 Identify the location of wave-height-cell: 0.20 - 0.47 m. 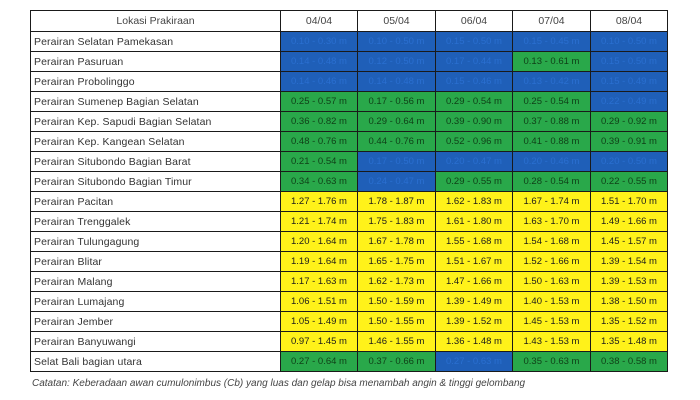
(474, 161).